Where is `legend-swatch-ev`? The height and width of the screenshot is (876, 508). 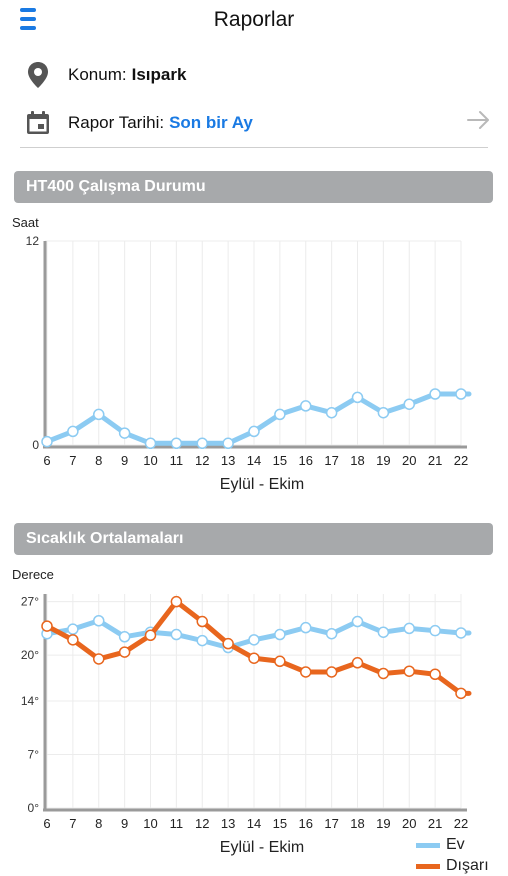 legend-swatch-ev is located at coordinates (428, 845).